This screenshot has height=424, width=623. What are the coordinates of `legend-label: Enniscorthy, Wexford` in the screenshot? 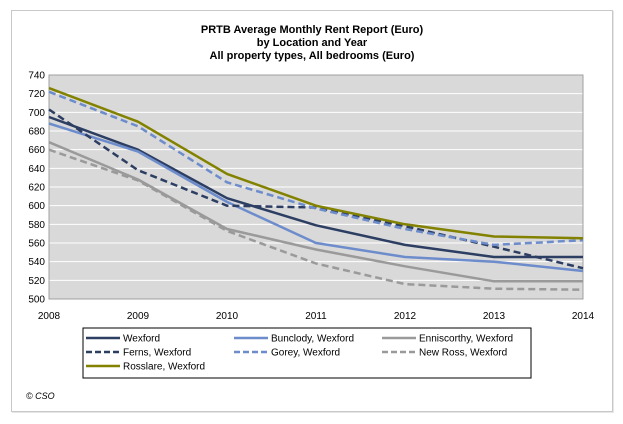 It's located at (466, 339).